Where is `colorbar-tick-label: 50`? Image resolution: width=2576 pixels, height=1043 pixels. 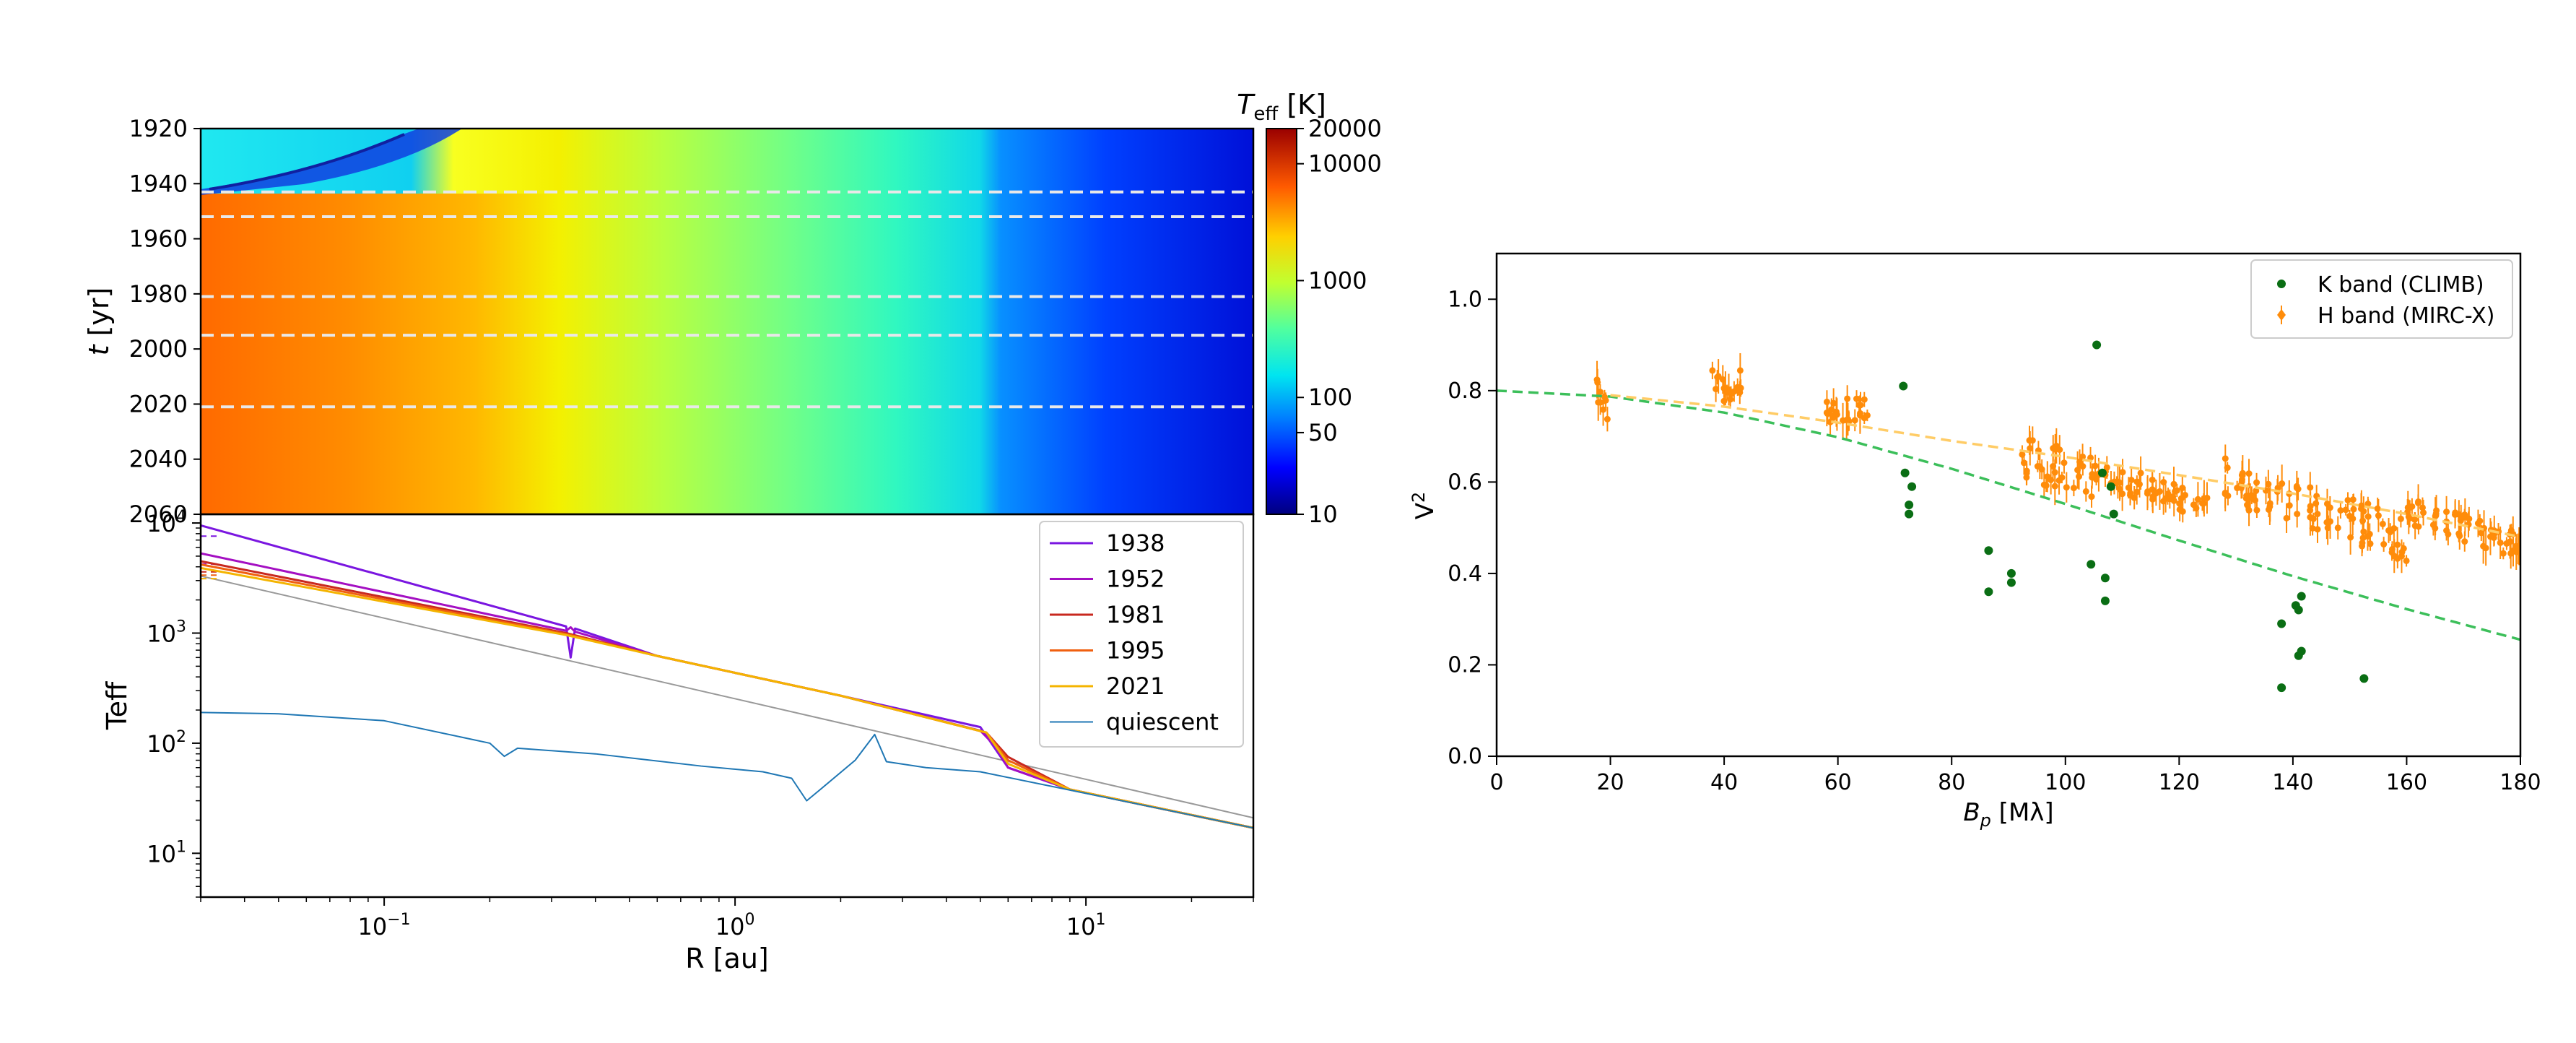
colorbar-tick-label: 50 is located at coordinates (1323, 432).